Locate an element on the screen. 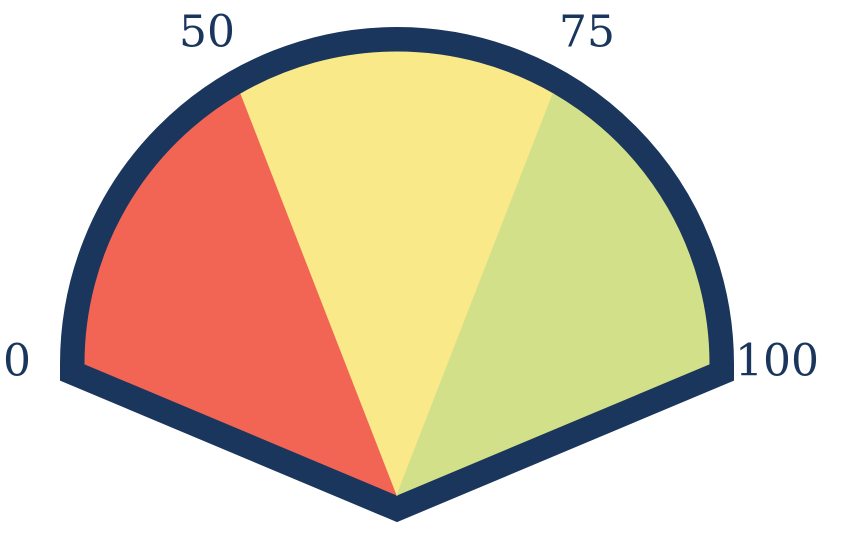 Image resolution: width=860 pixels, height=538 pixels. tick-label: 100 is located at coordinates (777, 361).